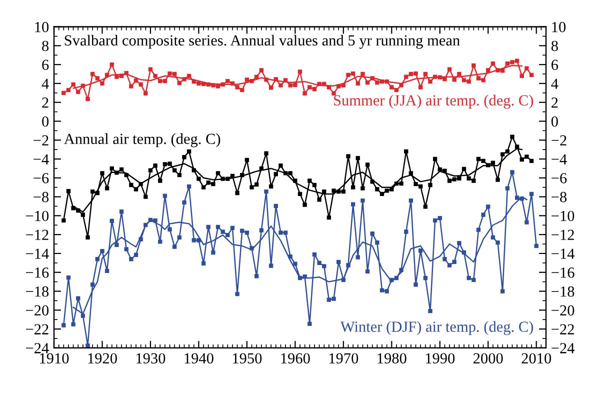  Describe the element at coordinates (41, 159) in the screenshot. I see `y-tick-label: −4` at that location.